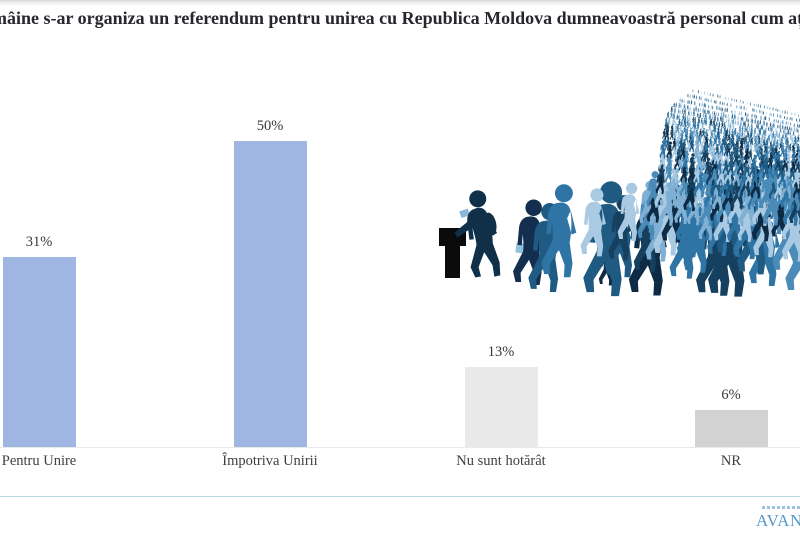 The image size is (800, 534). I want to click on bar--mpotriva-unirii, so click(270, 294).